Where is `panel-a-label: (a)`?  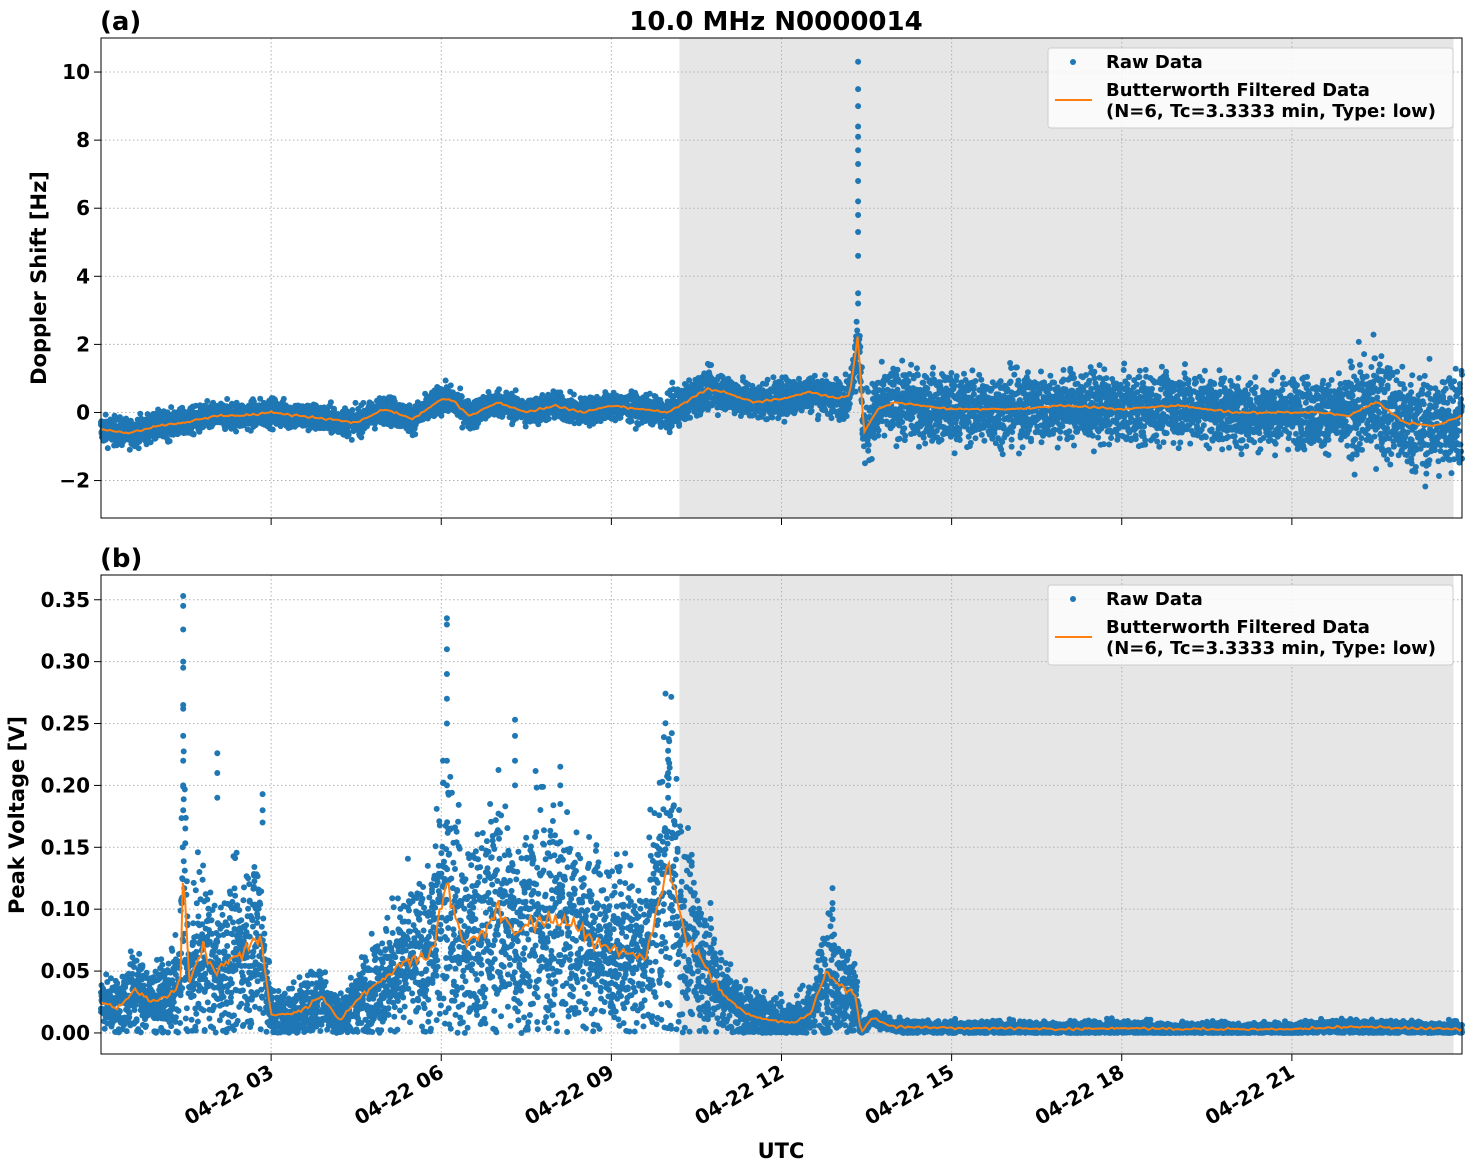 panel-a-label: (a) is located at coordinates (120, 22).